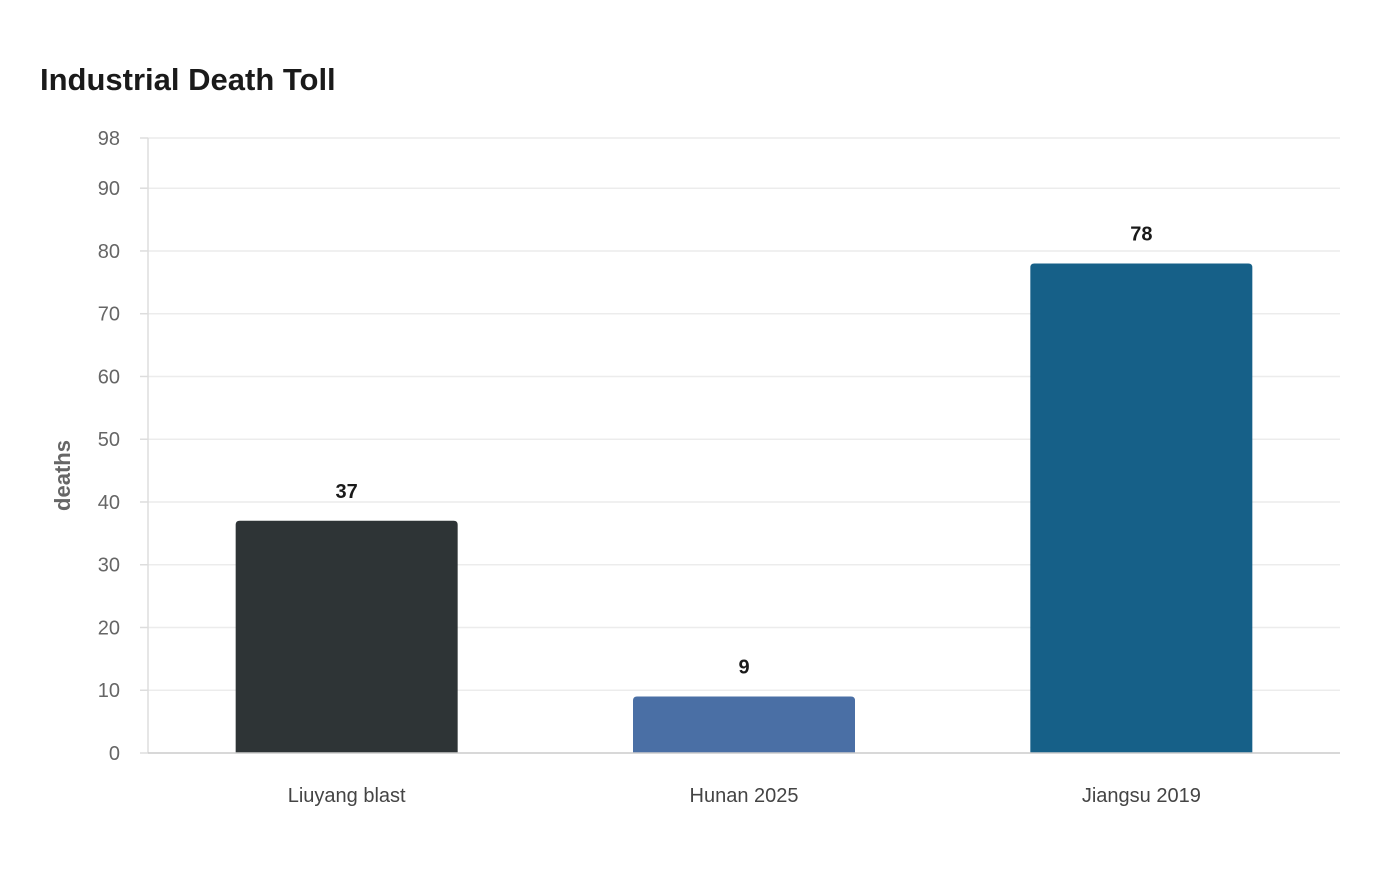 The height and width of the screenshot is (880, 1400). What do you see at coordinates (123, 446) in the screenshot?
I see `y-axis-ticks: 0 10 20 30 40 50 60 70 80 90 98` at bounding box center [123, 446].